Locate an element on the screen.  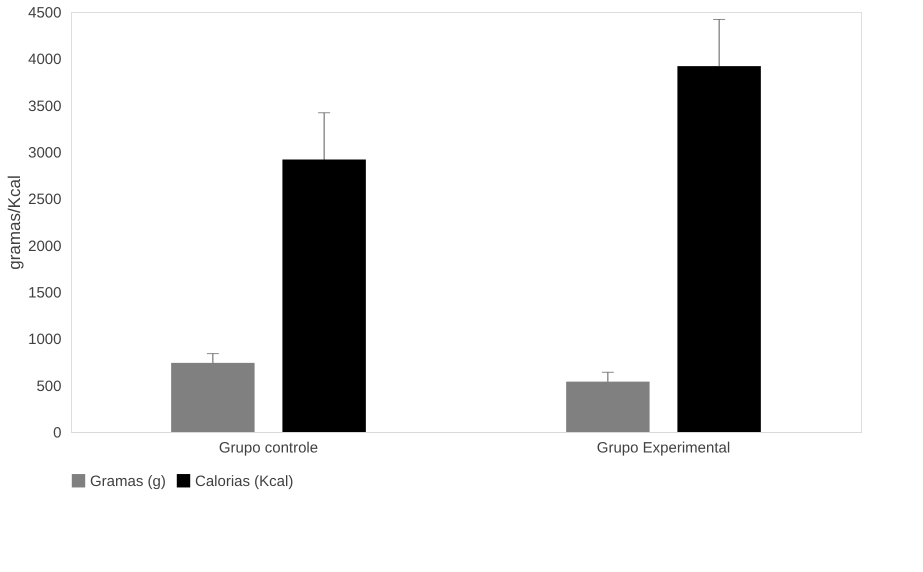
y-tick-label: 500 is located at coordinates (49, 386).